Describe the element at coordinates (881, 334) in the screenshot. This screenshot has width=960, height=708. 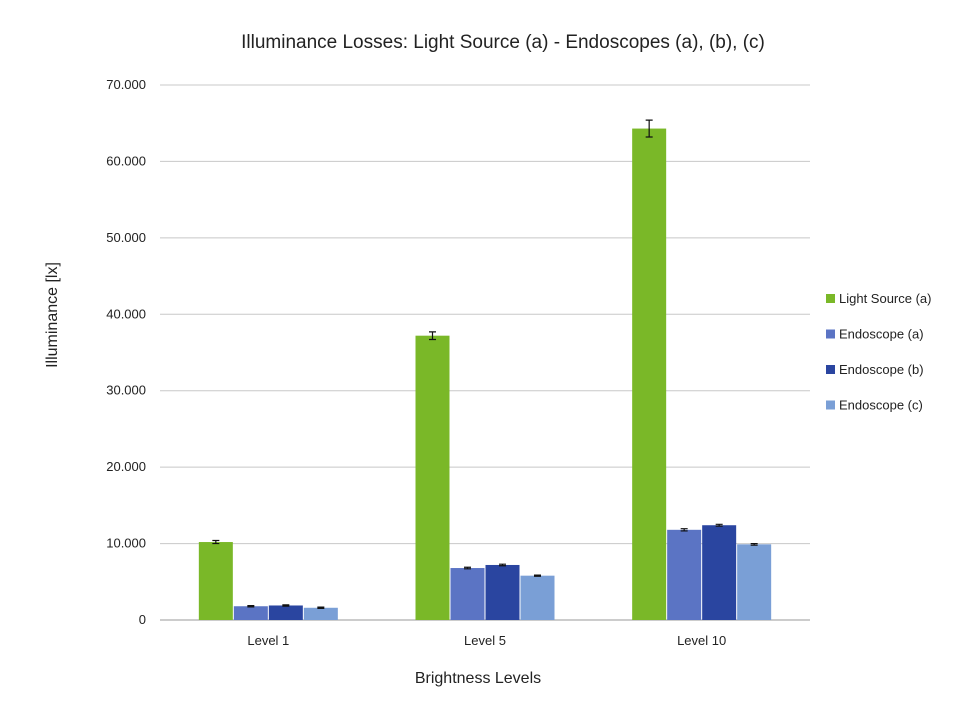
I see `legend-label: Endoscope (a)` at that location.